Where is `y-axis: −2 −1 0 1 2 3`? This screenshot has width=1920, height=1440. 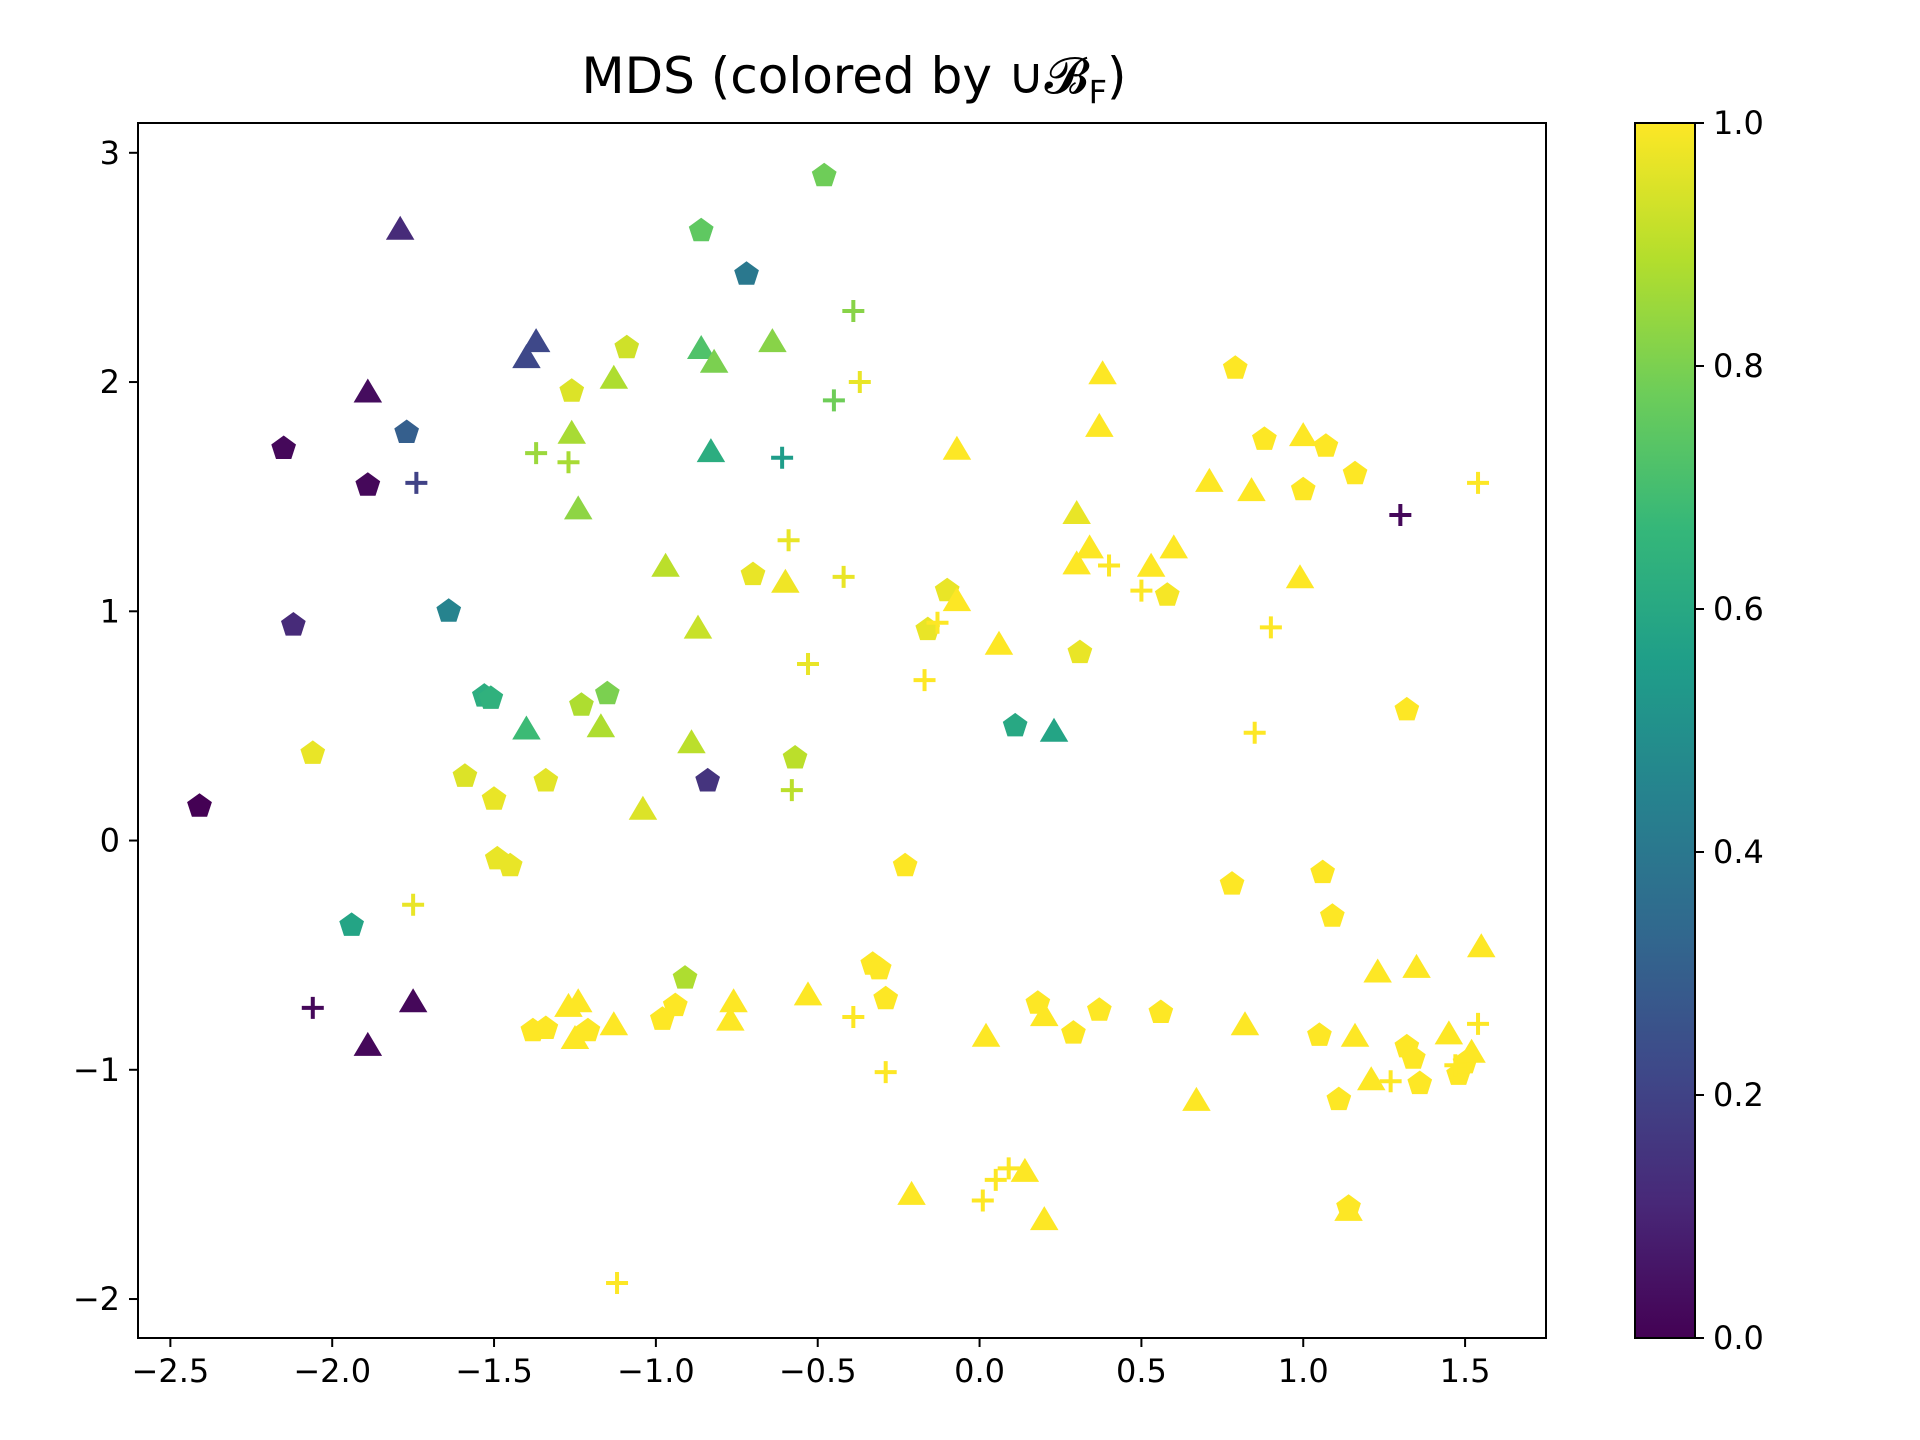
y-axis: −2 −1 0 1 2 3 is located at coordinates (105, 726).